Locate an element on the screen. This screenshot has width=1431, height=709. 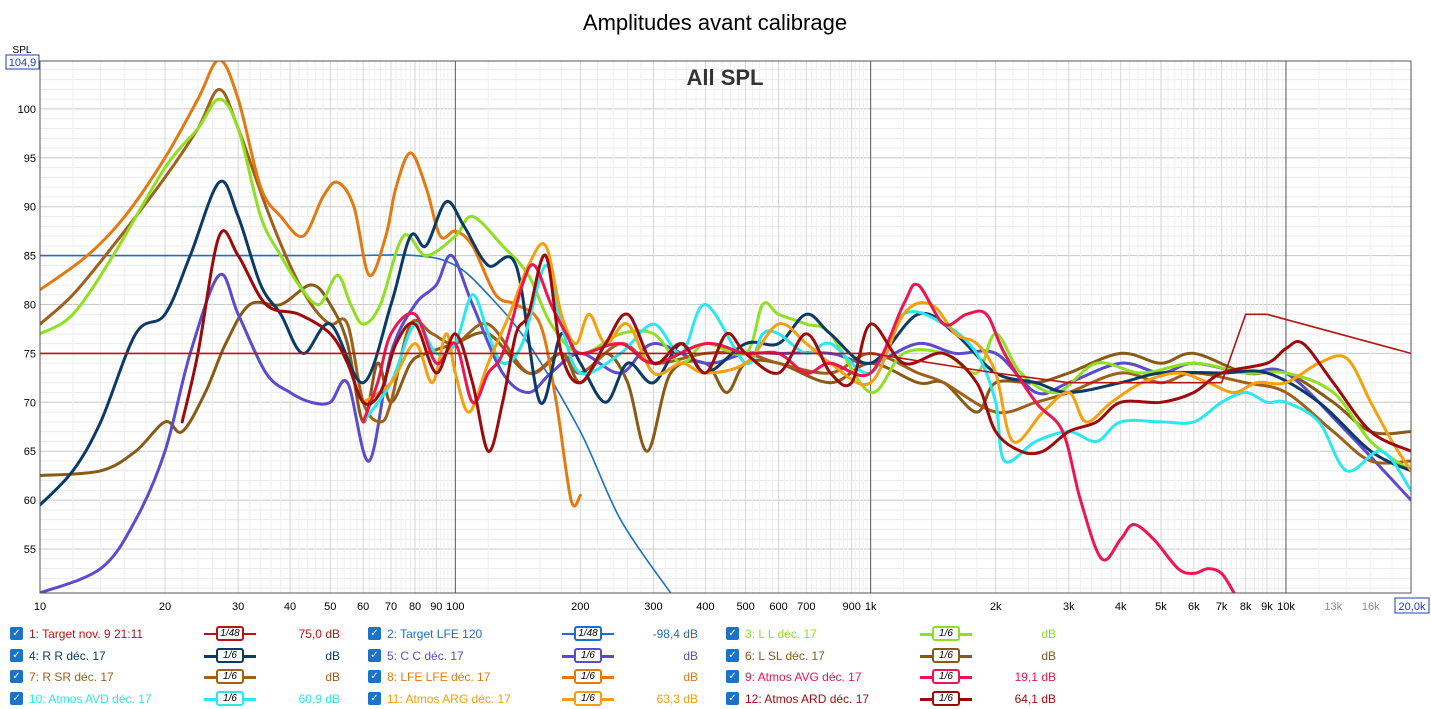
y-tick-label: 75 is located at coordinates (30, 354).